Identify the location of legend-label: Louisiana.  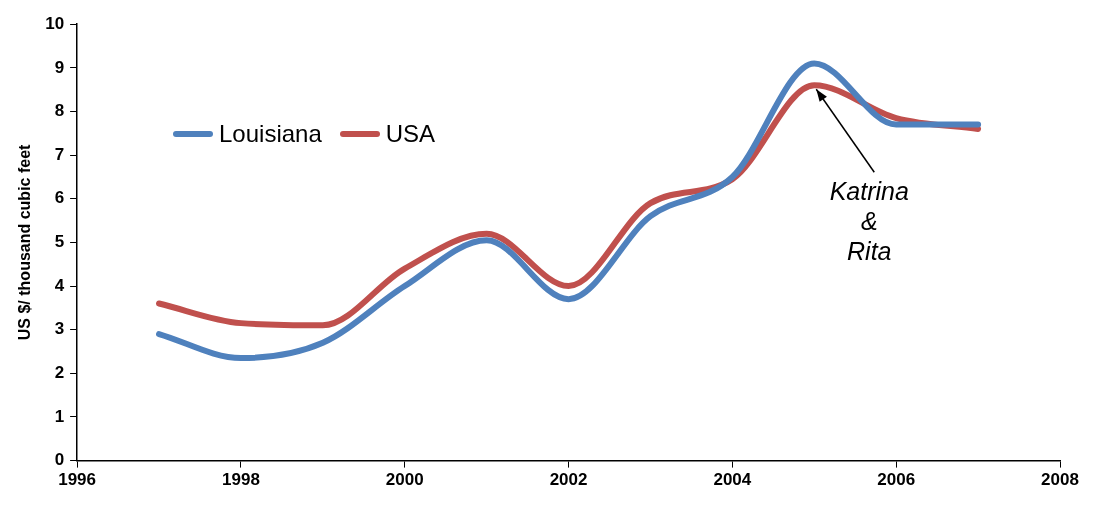
(270, 134).